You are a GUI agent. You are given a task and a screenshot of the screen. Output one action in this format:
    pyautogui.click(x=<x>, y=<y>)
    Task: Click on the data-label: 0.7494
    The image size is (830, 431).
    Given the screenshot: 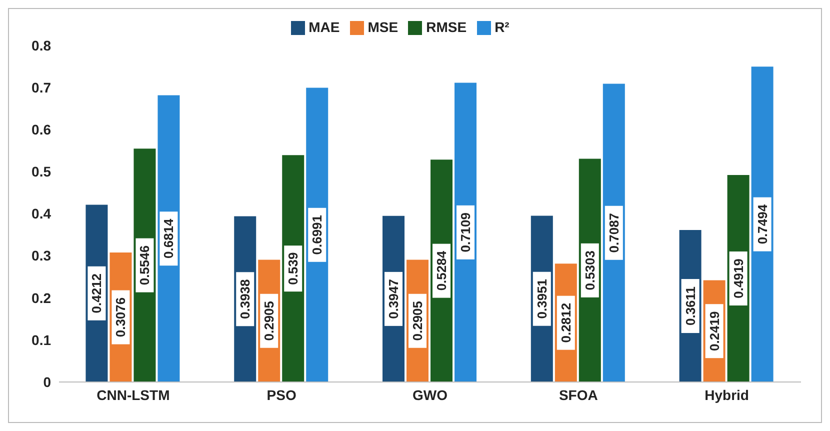 What is the action you would take?
    pyautogui.click(x=762, y=224)
    